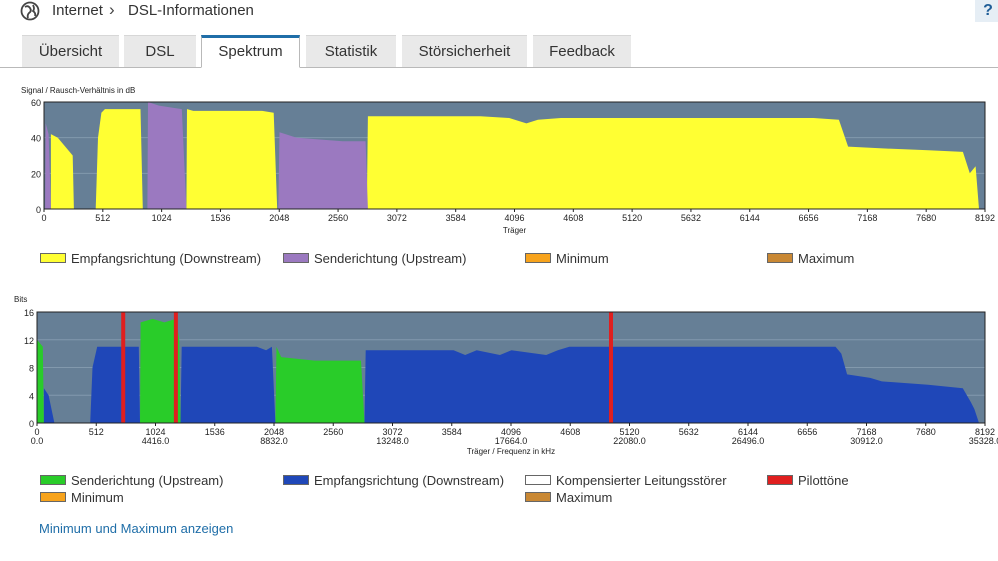 Image resolution: width=998 pixels, height=561 pixels. I want to click on y-tick-label: 16, so click(29, 313).